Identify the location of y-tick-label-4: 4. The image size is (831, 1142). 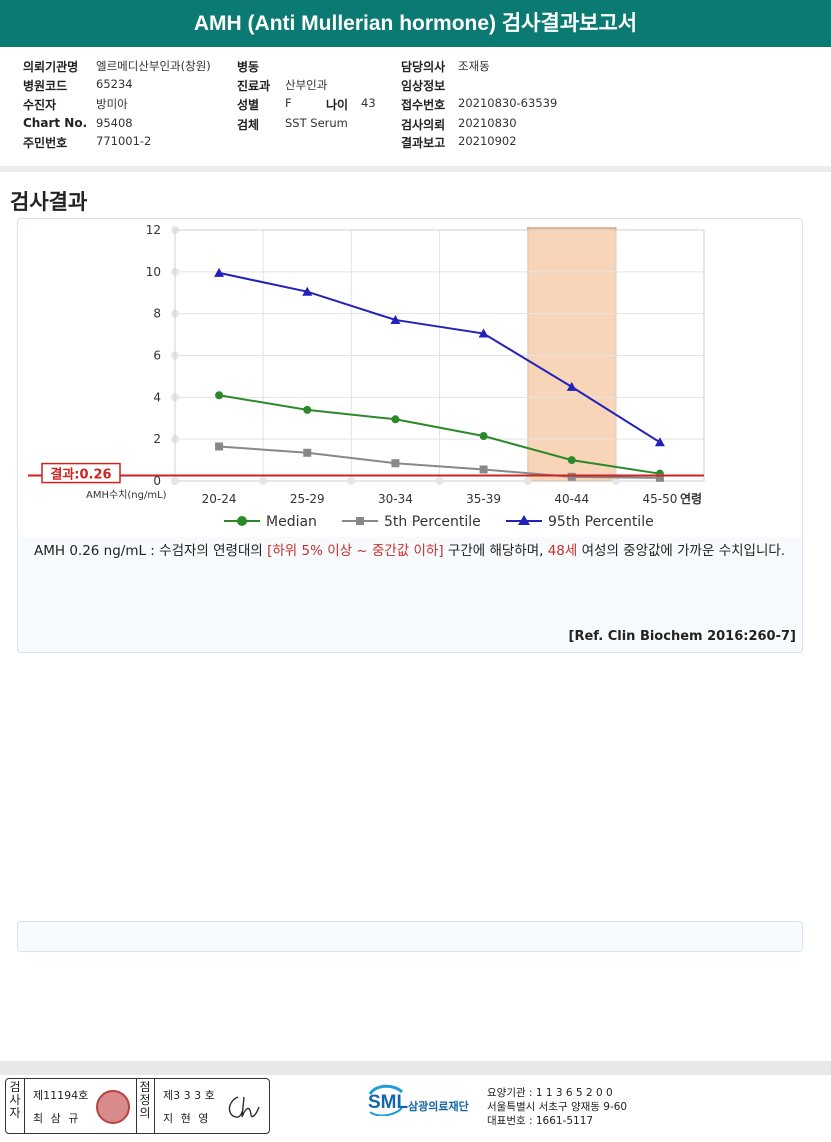
(157, 397).